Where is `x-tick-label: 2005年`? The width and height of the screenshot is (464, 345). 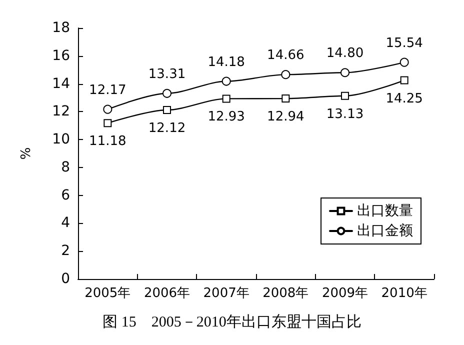 x-tick-label: 2005年 is located at coordinates (107, 293).